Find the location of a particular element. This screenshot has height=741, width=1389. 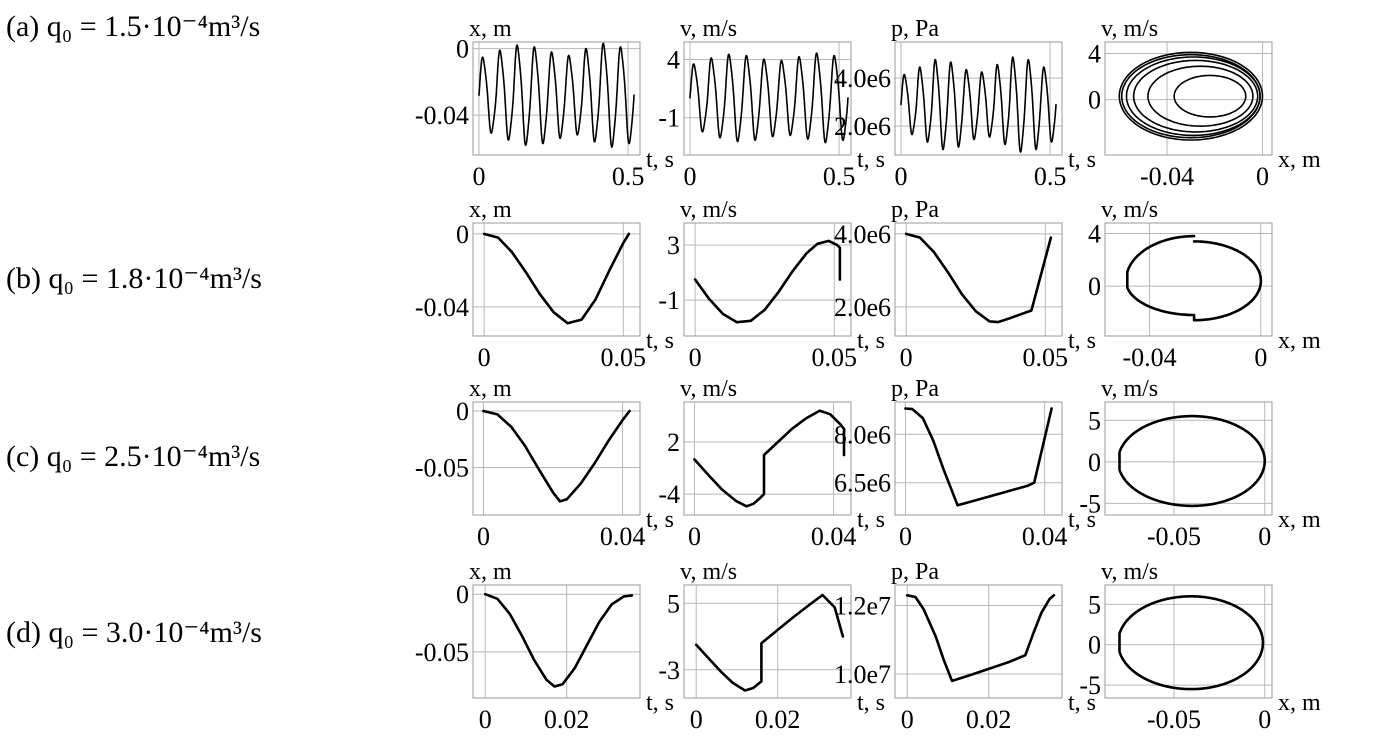

y-tick-label: 8.0e6 is located at coordinates (862, 434).